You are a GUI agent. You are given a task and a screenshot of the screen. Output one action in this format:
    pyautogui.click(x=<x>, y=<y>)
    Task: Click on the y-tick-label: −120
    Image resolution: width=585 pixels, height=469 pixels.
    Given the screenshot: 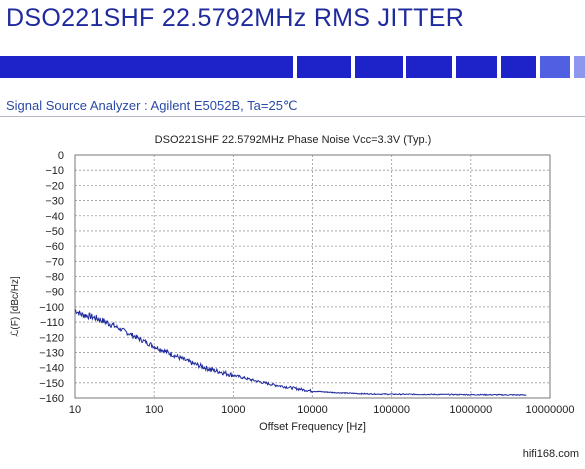 What is the action you would take?
    pyautogui.click(x=51, y=338)
    